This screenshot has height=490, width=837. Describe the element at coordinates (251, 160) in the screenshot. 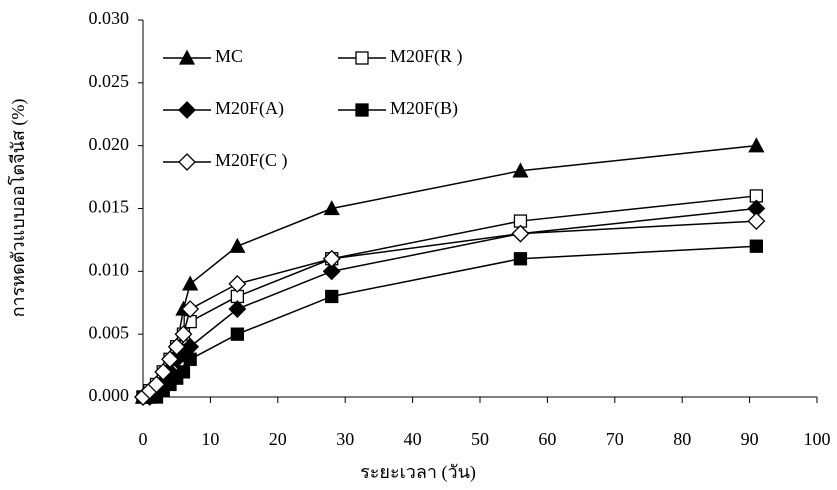

I see `legend-label: M20F(C )` at that location.